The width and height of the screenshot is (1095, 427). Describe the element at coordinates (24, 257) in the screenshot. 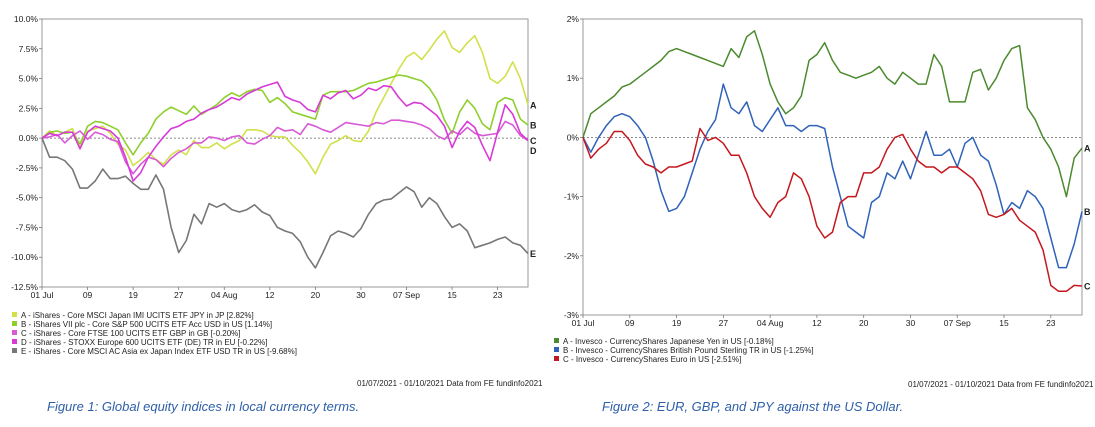

I see `y-tick-label: -10.0%` at that location.